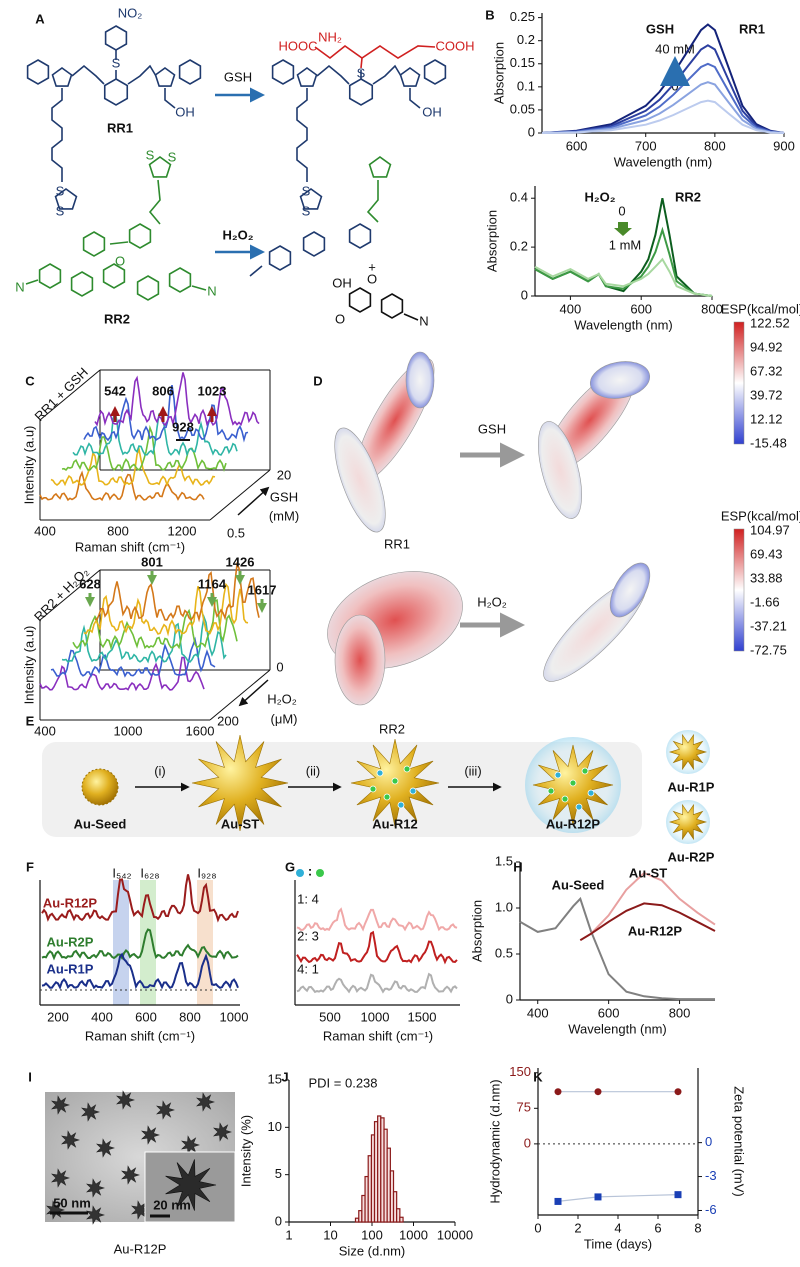 Image resolution: width=800 pixels, height=1267 pixels. What do you see at coordinates (300, 873) in the screenshot?
I see `legend-dot` at bounding box center [300, 873].